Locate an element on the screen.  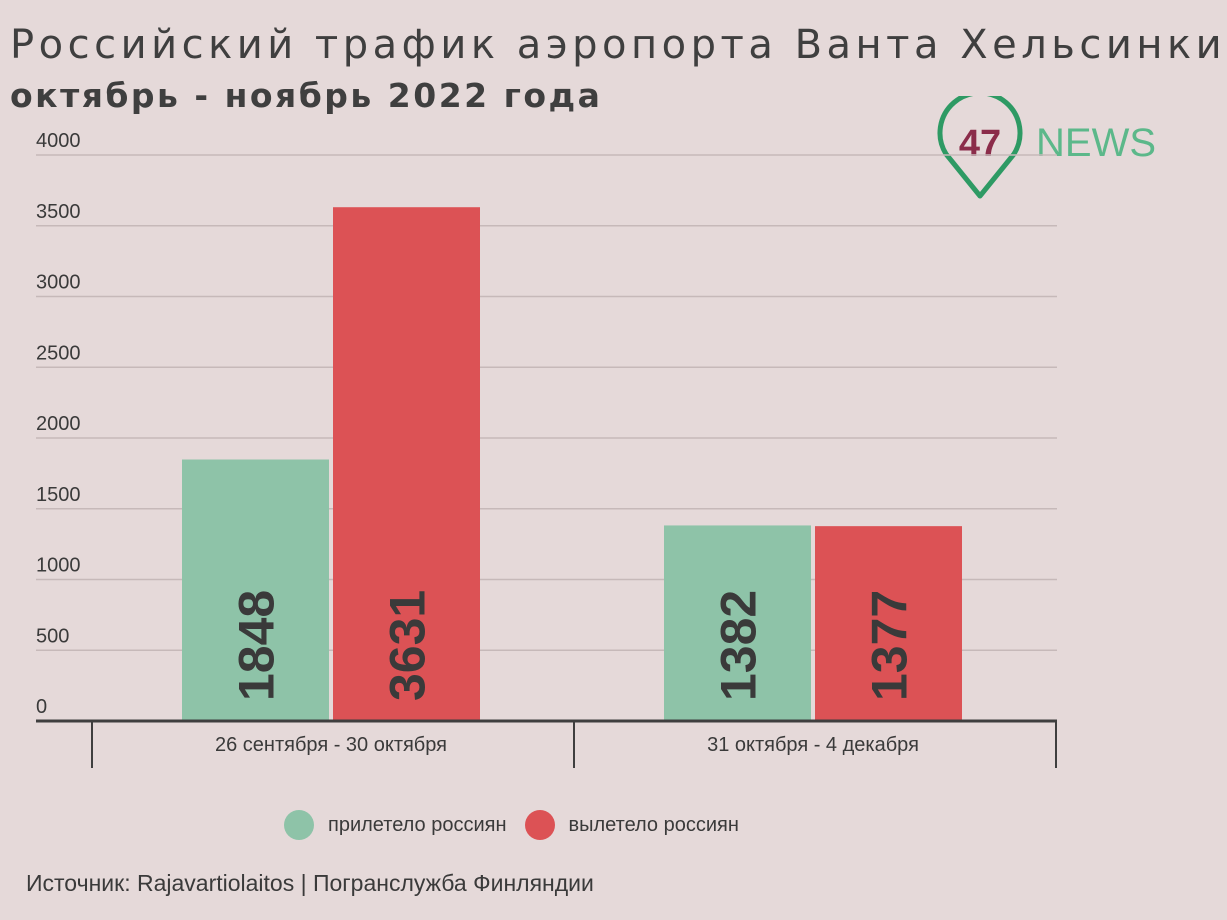
legend-label-departed: вылетело россиян is located at coordinates (653, 824).